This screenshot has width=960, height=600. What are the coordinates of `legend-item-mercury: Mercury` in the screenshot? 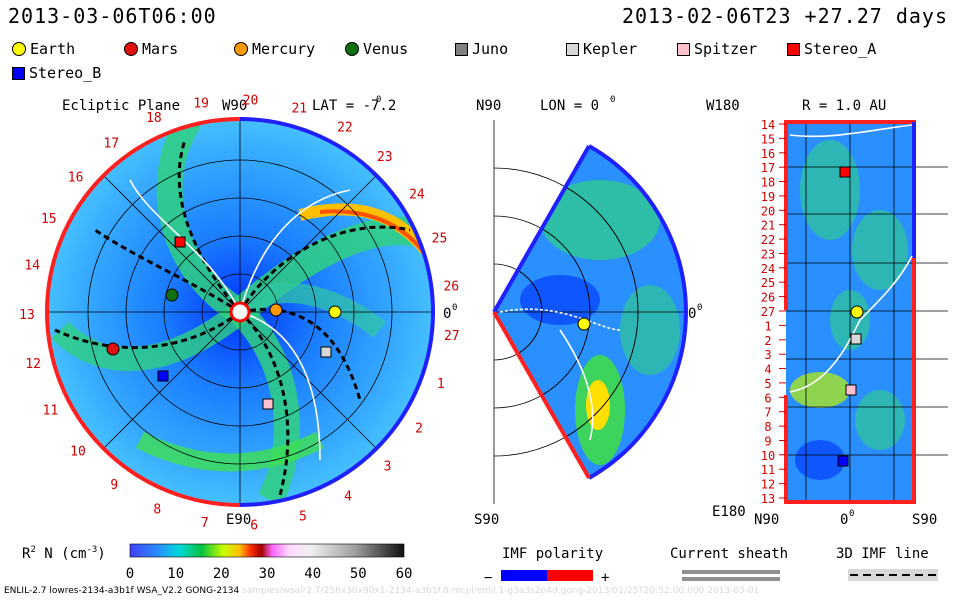 It's located at (274, 49).